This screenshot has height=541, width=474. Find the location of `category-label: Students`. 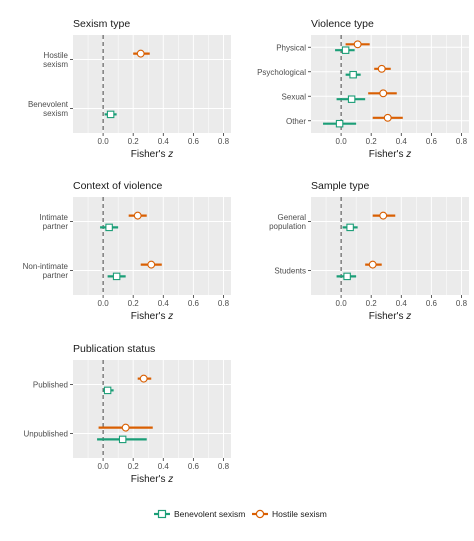

category-label: Students is located at coordinates (290, 271).